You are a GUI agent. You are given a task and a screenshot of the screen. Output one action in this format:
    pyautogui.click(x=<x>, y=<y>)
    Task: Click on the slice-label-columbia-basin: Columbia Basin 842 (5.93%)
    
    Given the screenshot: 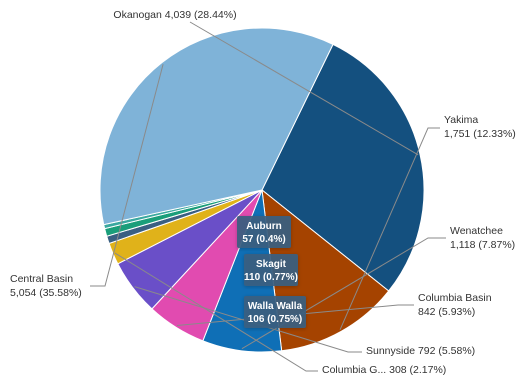 What is the action you would take?
    pyautogui.click(x=455, y=305)
    